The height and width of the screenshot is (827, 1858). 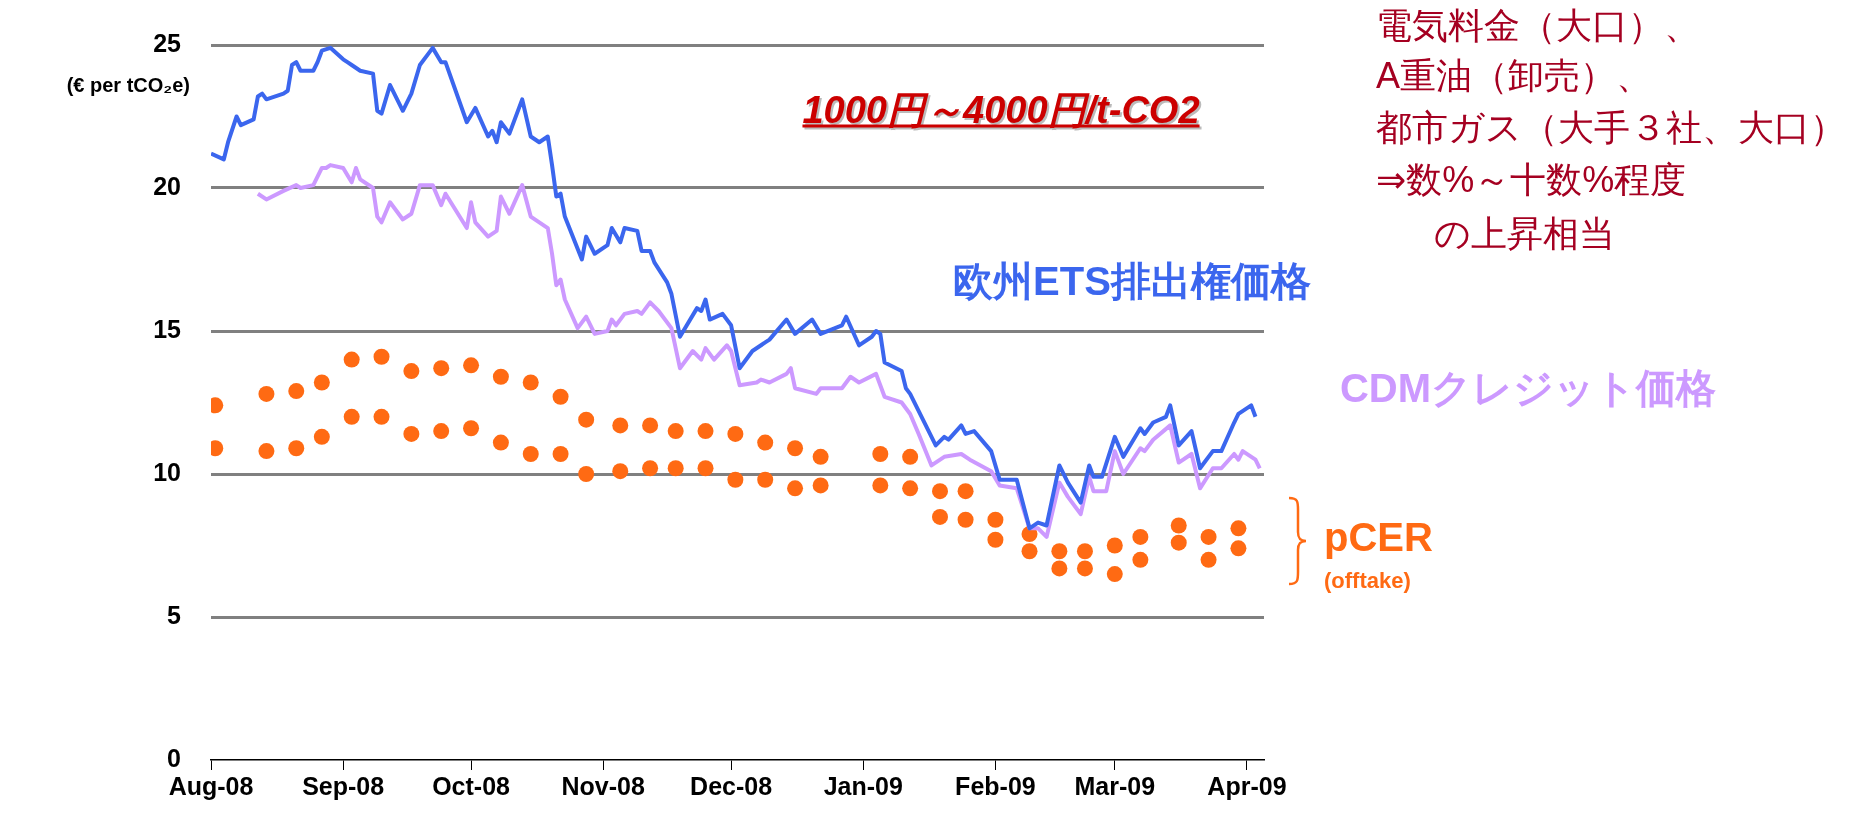 What do you see at coordinates (211, 785) in the screenshot?
I see `x-tick-label: Aug-08` at bounding box center [211, 785].